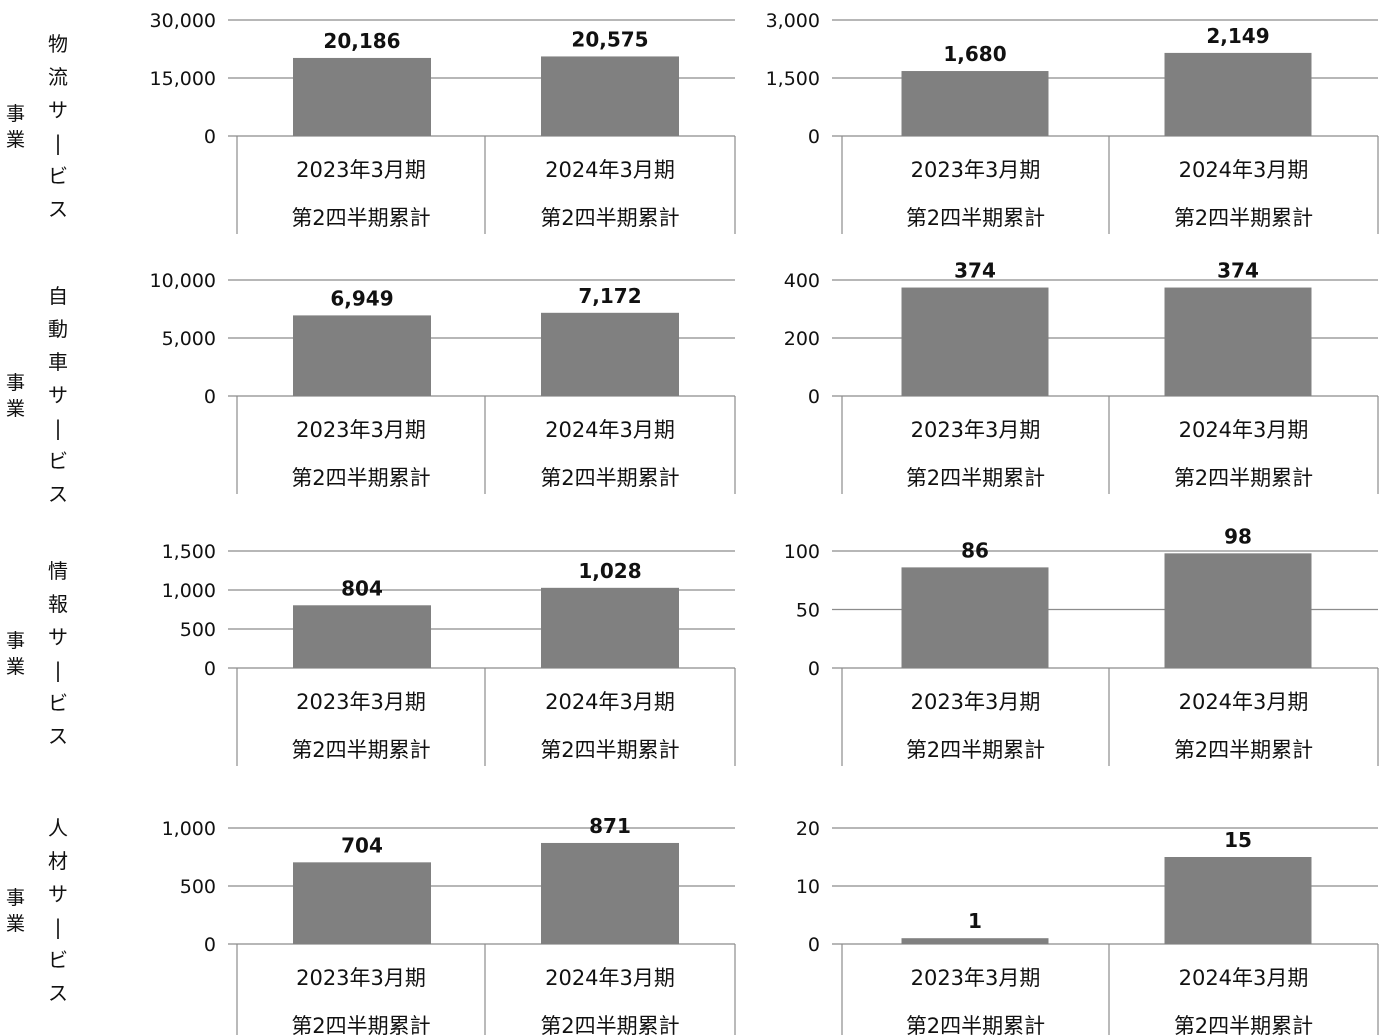  What do you see at coordinates (802, 552) in the screenshot?
I see `y-tick-label: 100` at bounding box center [802, 552].